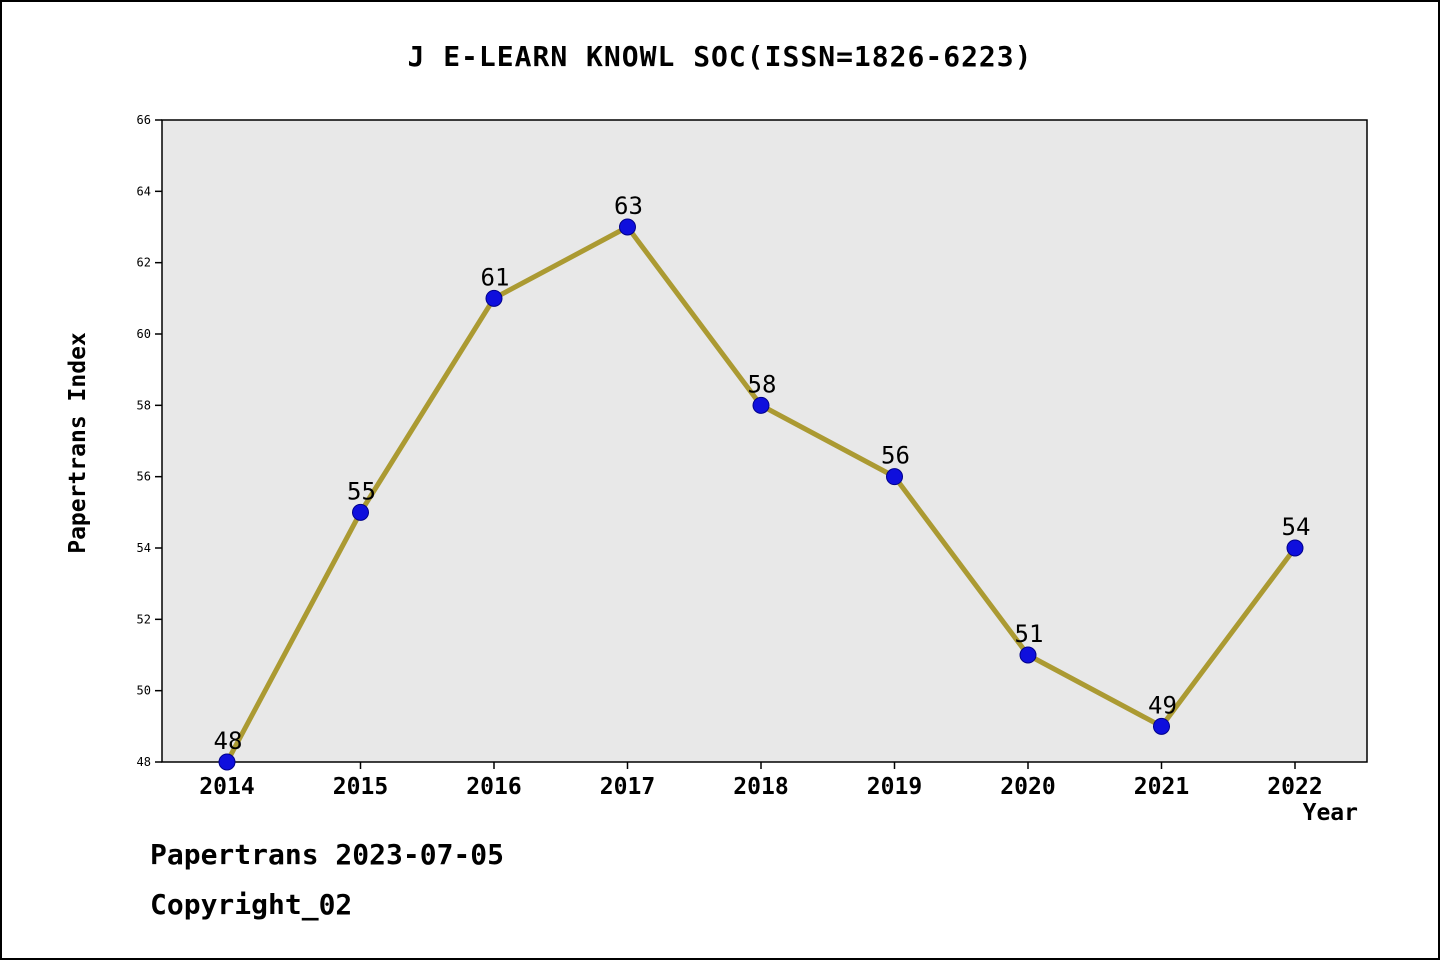  What do you see at coordinates (144, 477) in the screenshot?
I see `y-tick-label: 56` at bounding box center [144, 477].